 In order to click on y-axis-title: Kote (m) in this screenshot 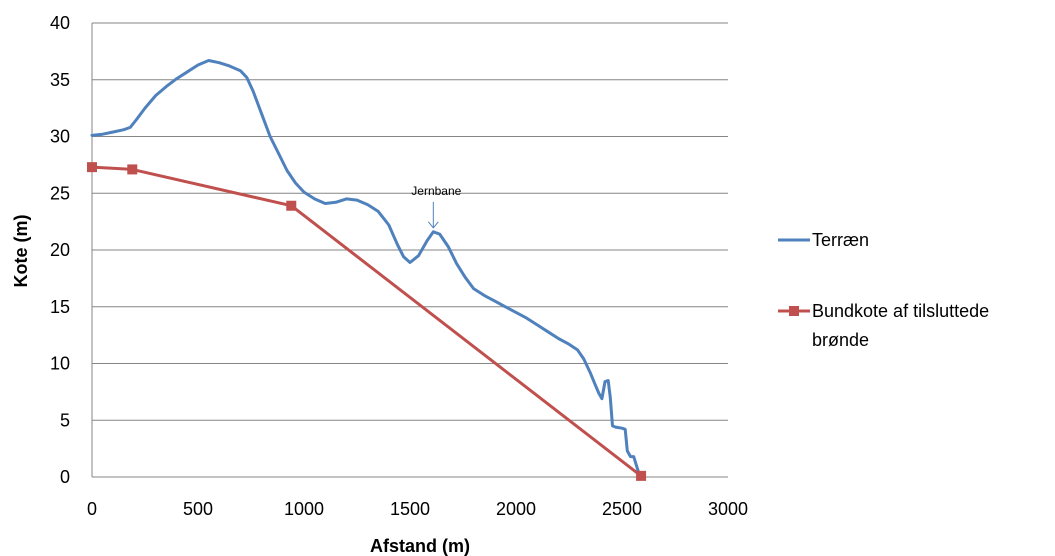, I will do `click(21, 251)`.